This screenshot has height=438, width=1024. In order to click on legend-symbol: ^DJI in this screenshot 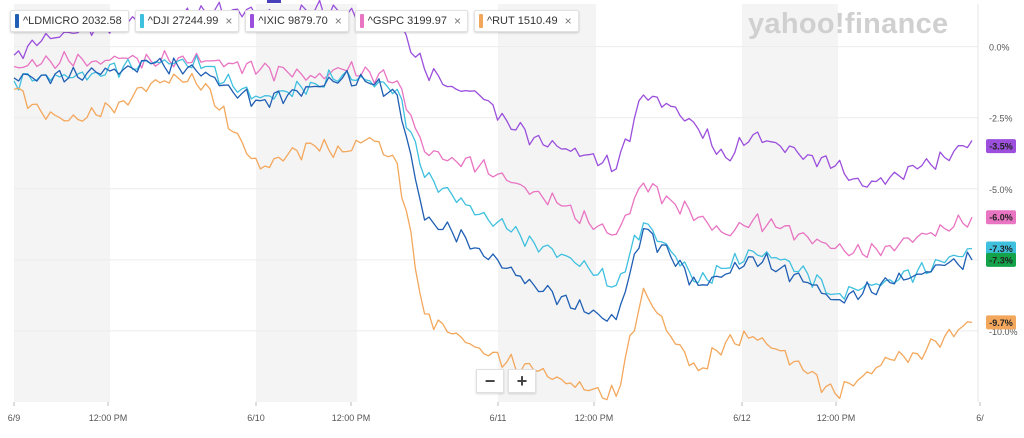, I will do `click(158, 21)`.